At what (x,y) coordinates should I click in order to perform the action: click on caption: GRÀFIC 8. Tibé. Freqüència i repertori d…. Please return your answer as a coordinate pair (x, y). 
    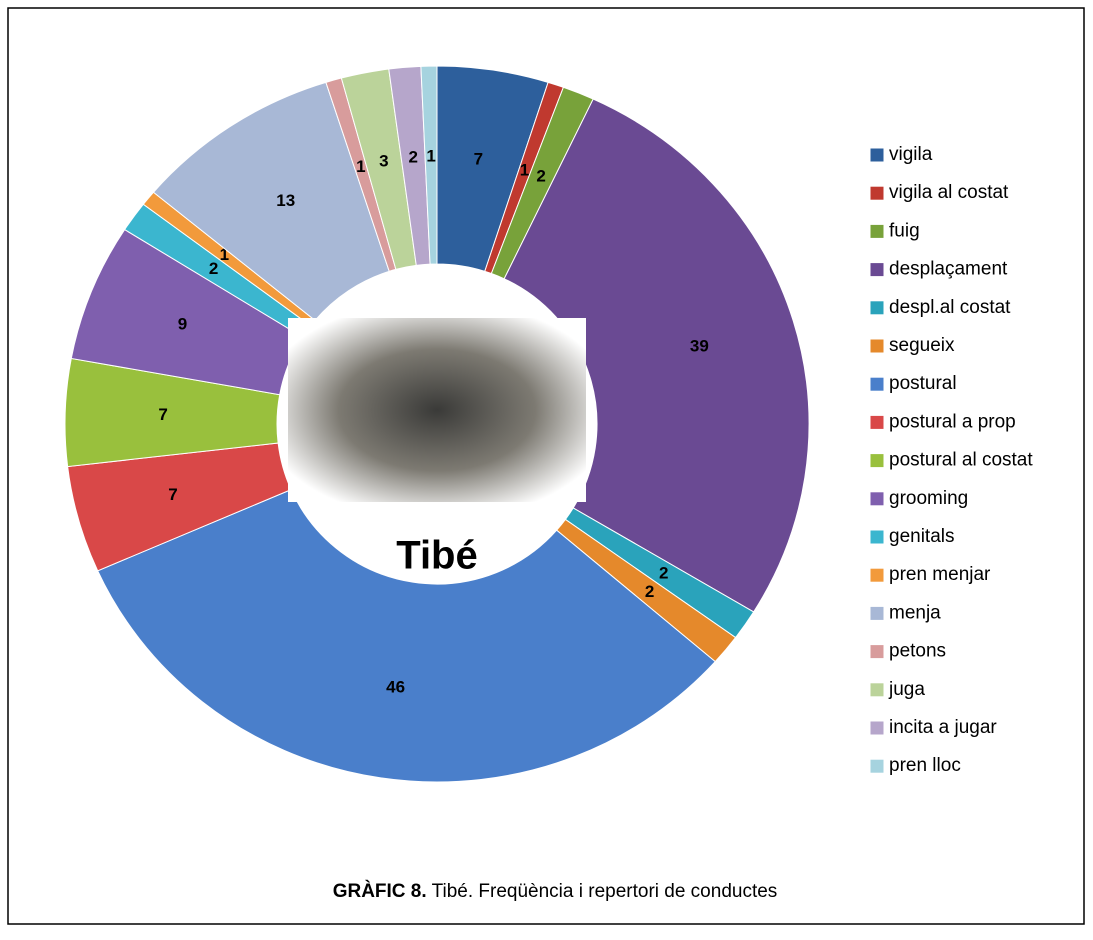
    Looking at the image, I should click on (555, 891).